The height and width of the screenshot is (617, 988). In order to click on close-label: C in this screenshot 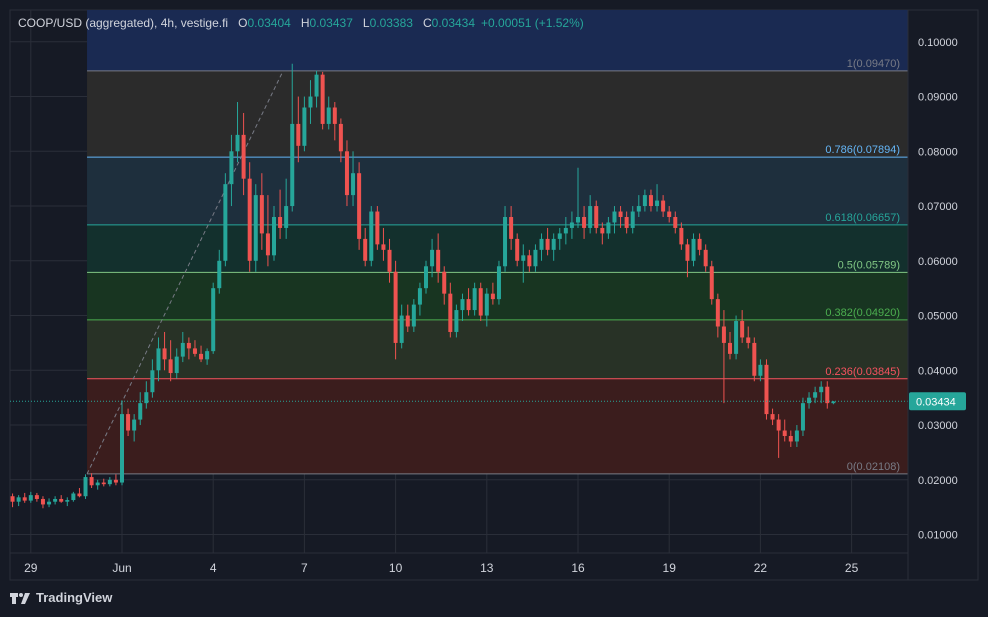, I will do `click(427, 23)`.